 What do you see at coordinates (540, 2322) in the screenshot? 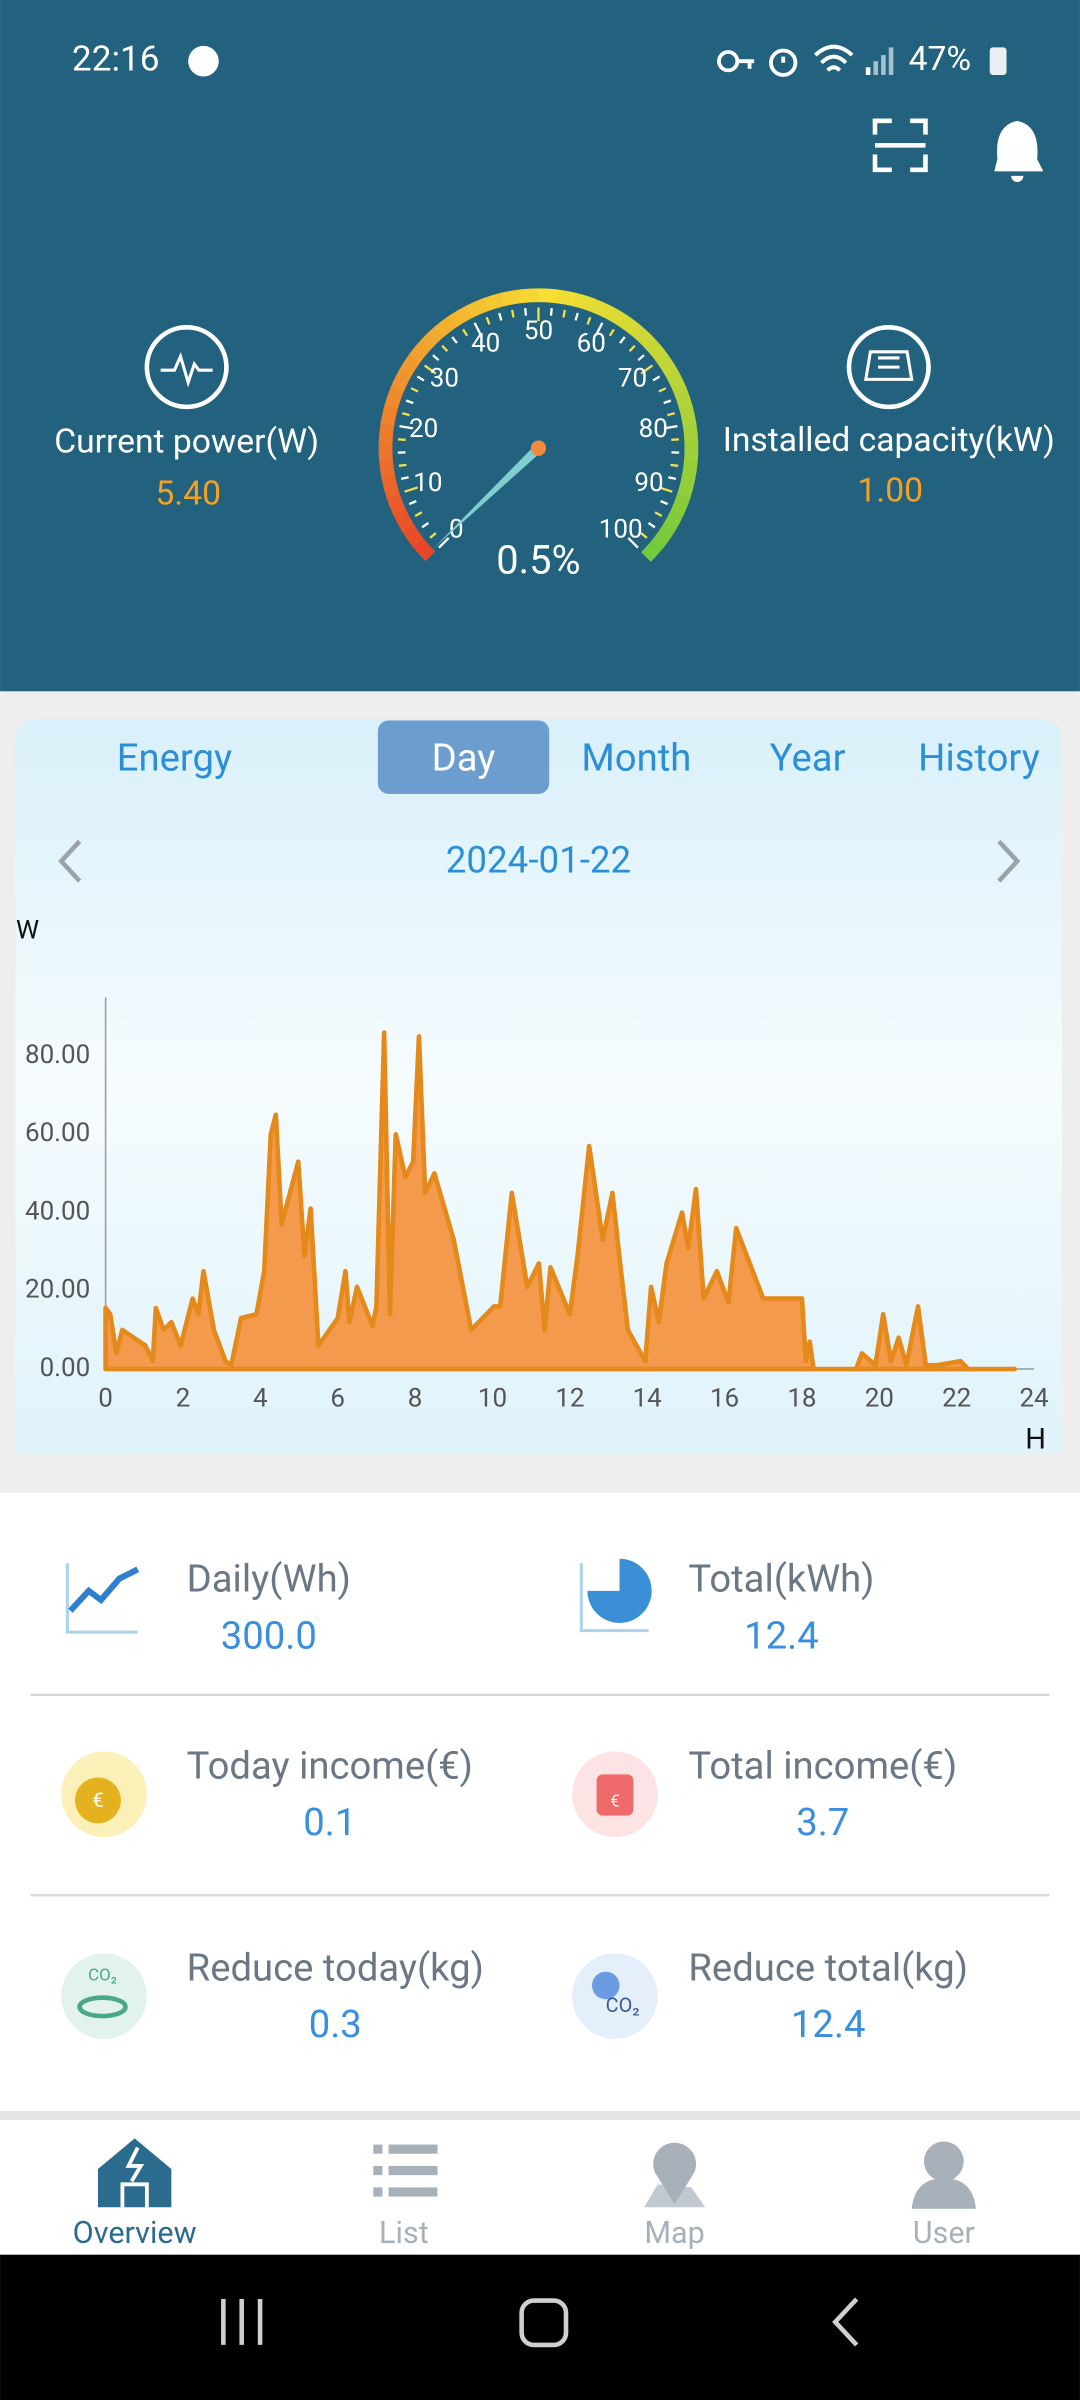
I see `system-buttons` at bounding box center [540, 2322].